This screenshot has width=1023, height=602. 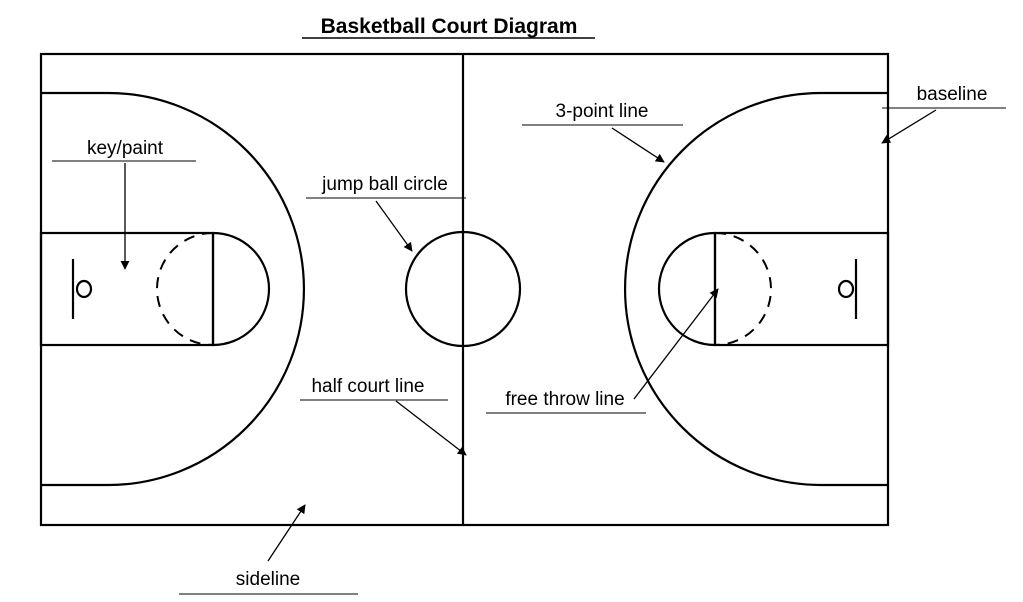 I want to click on left-free-throw-circle-solid, so click(x=241, y=289).